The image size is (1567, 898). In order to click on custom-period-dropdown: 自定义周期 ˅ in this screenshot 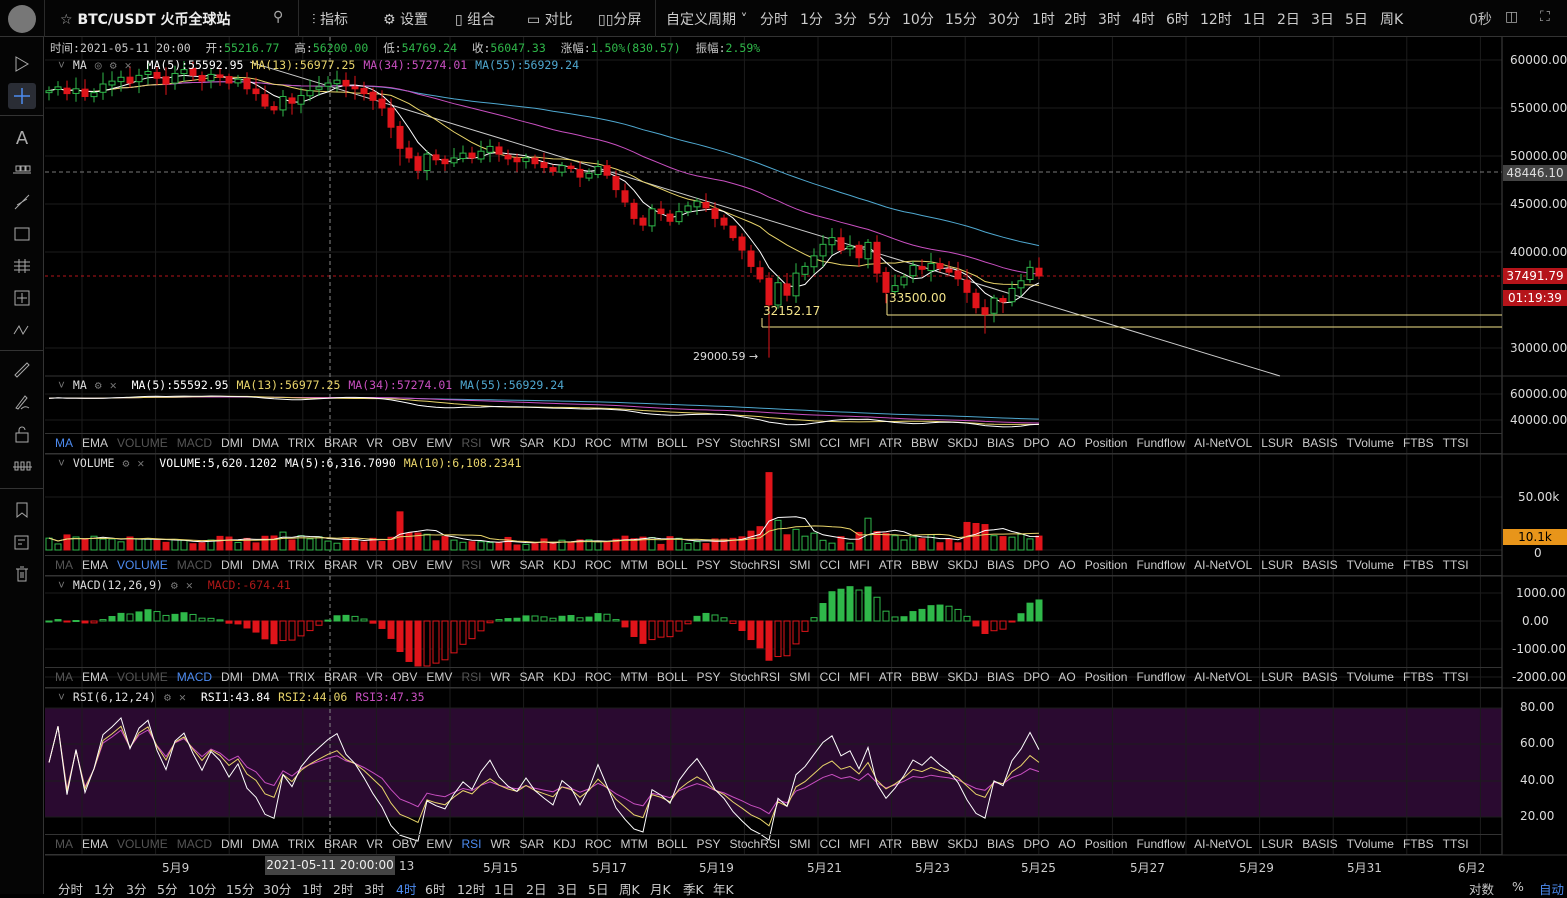, I will do `click(707, 20)`.